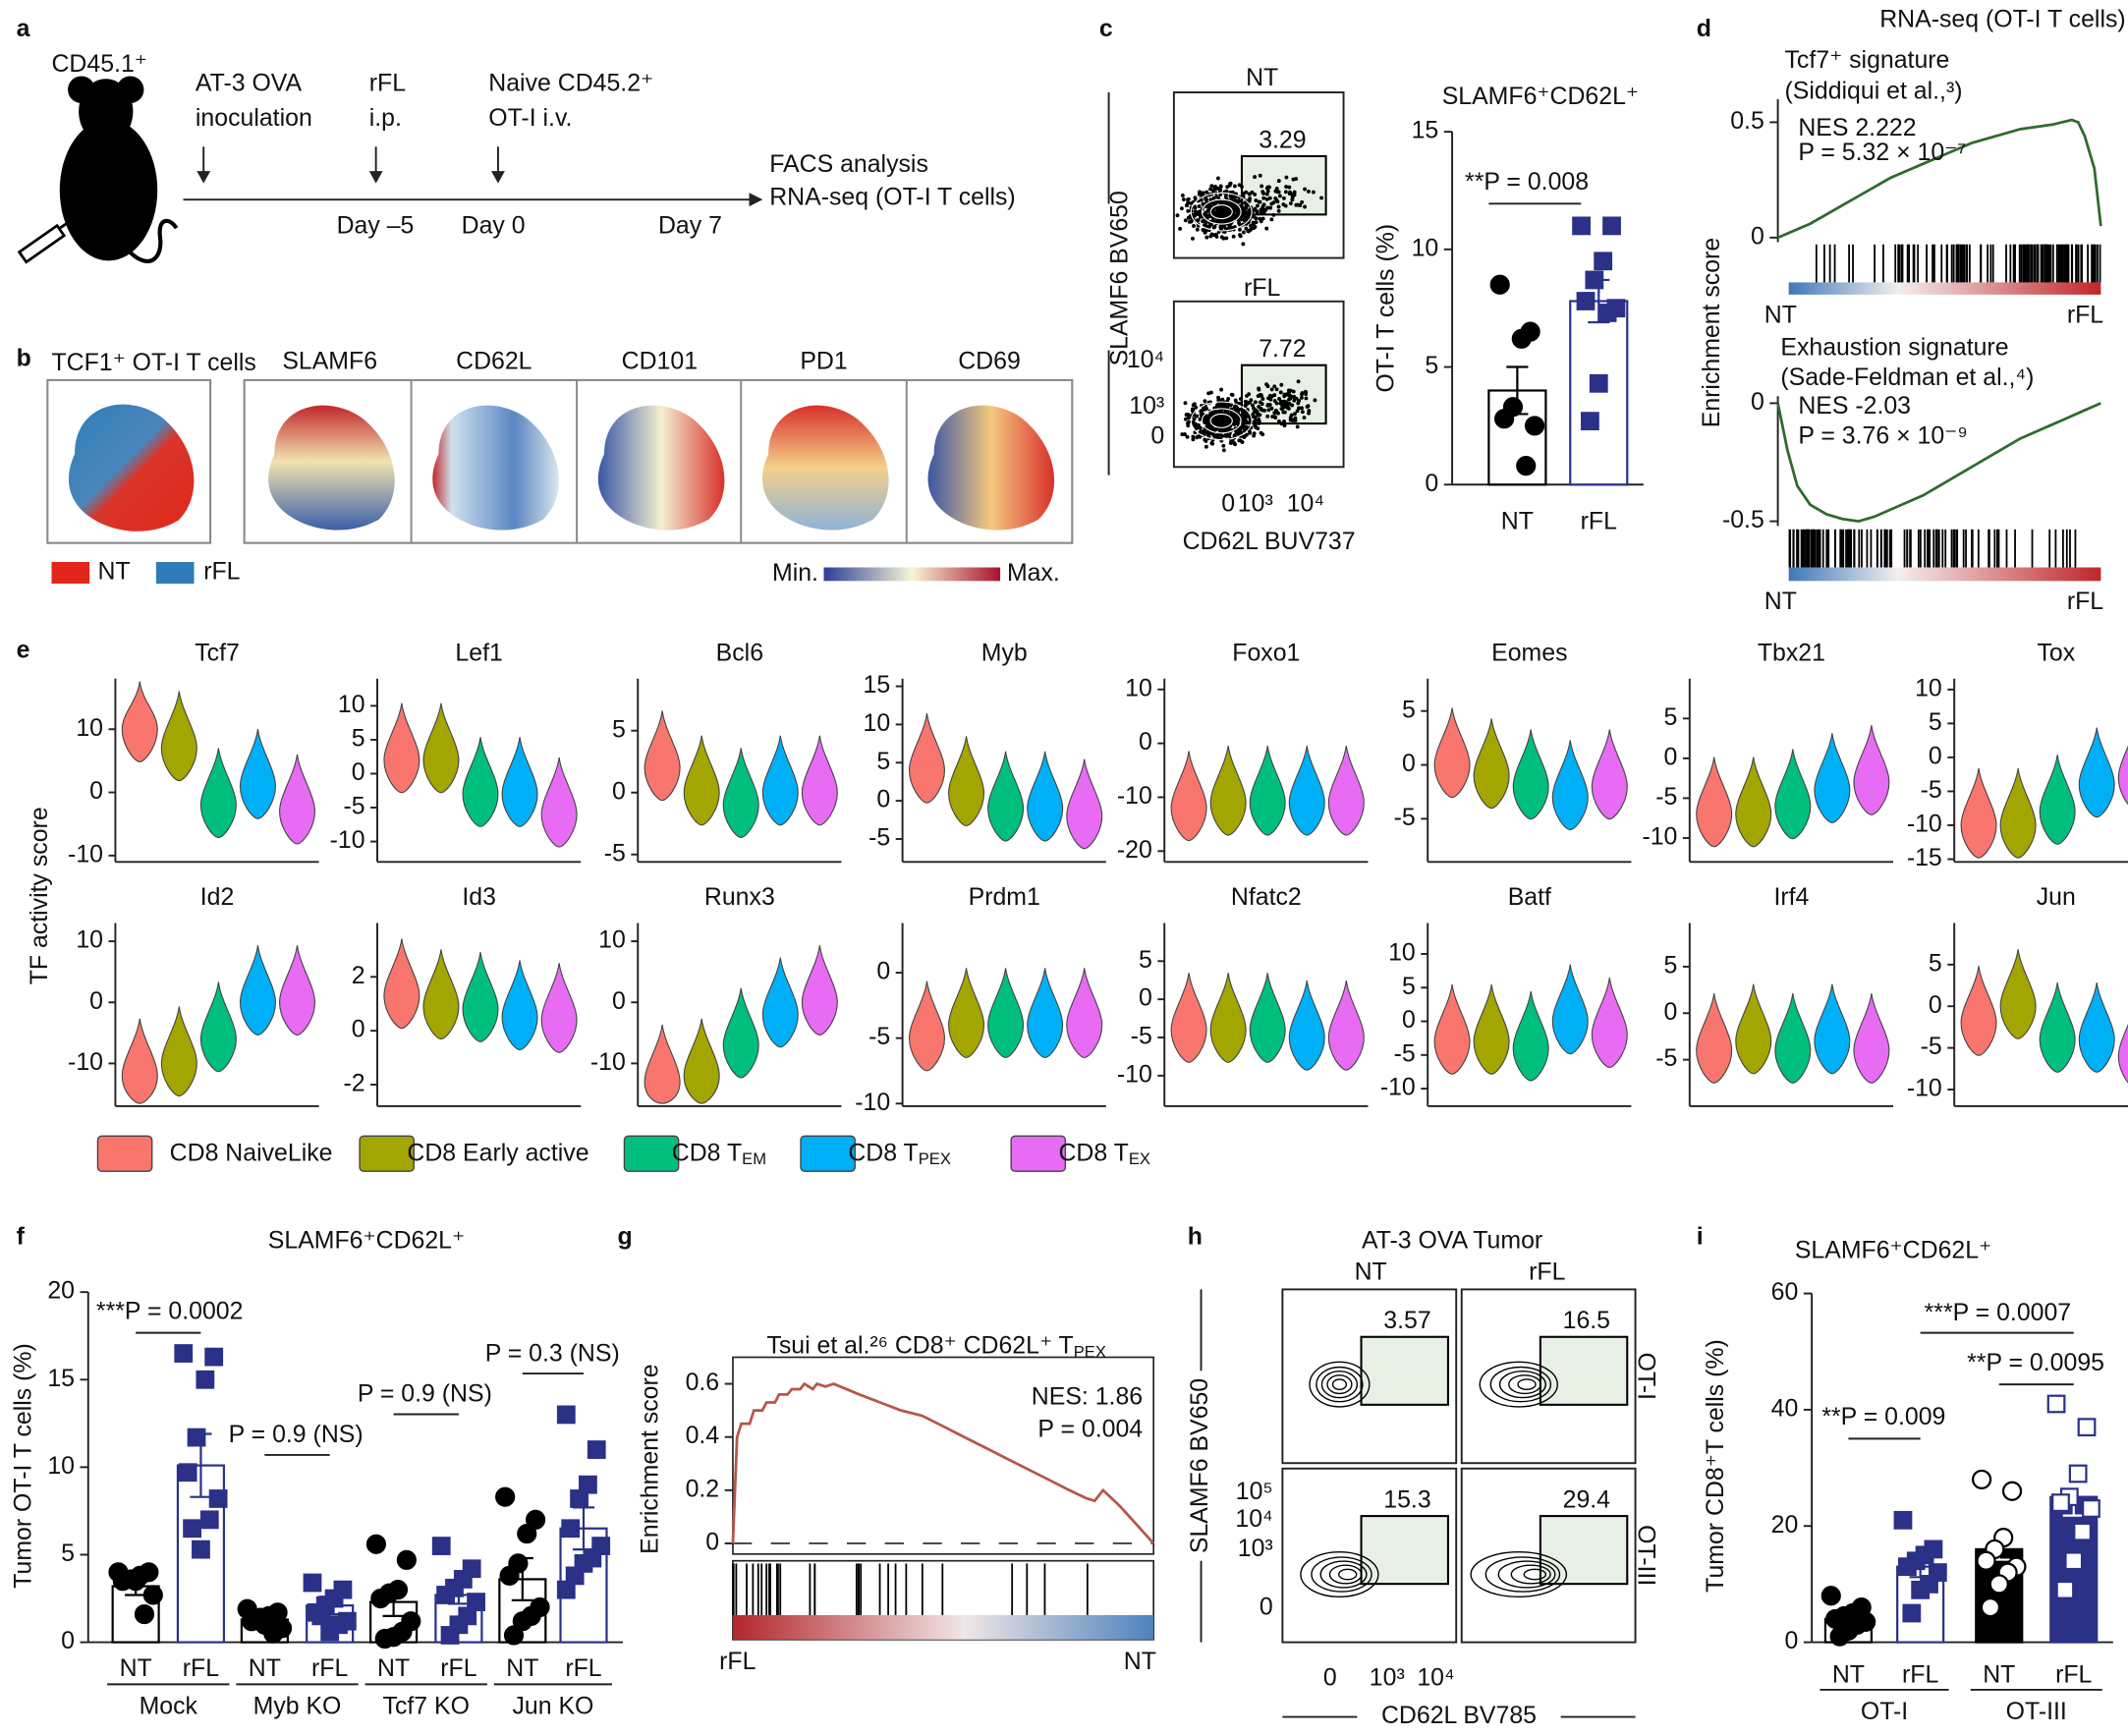 The height and width of the screenshot is (1736, 2128). Describe the element at coordinates (935, 1159) in the screenshot. I see `legend-label-sub: PEX` at that location.